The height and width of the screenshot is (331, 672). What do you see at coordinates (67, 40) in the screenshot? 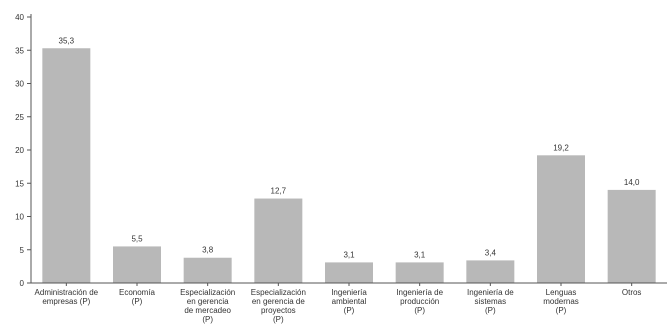
I see `bar-value-label: 35,3` at bounding box center [67, 40].